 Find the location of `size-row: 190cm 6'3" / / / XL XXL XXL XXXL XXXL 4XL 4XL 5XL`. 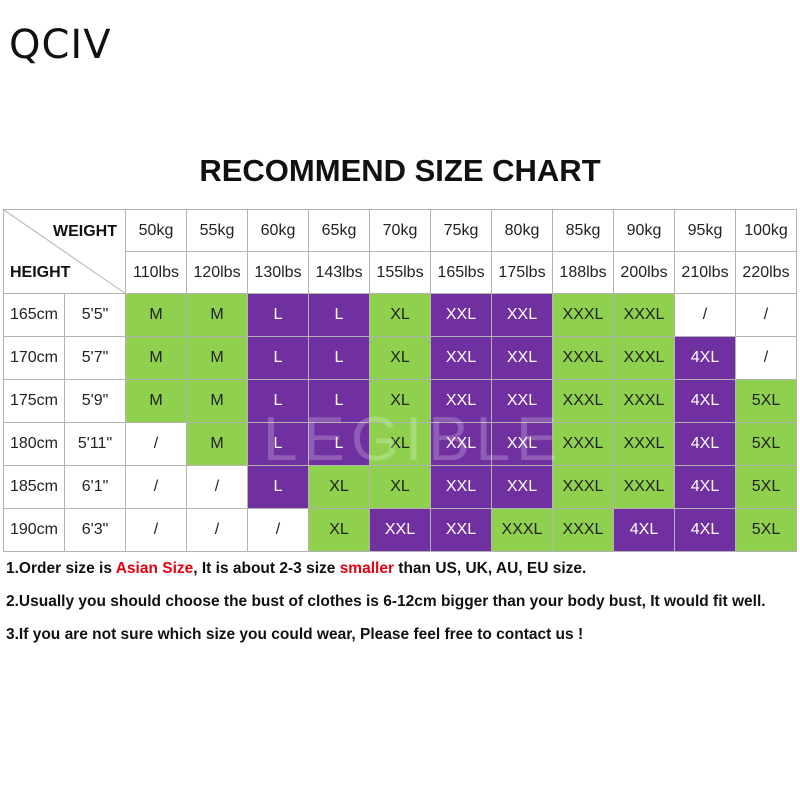

size-row: 190cm 6'3" / / / XL XXL XXL XXXL XXXL 4XL 4XL 5XL is located at coordinates (400, 530).